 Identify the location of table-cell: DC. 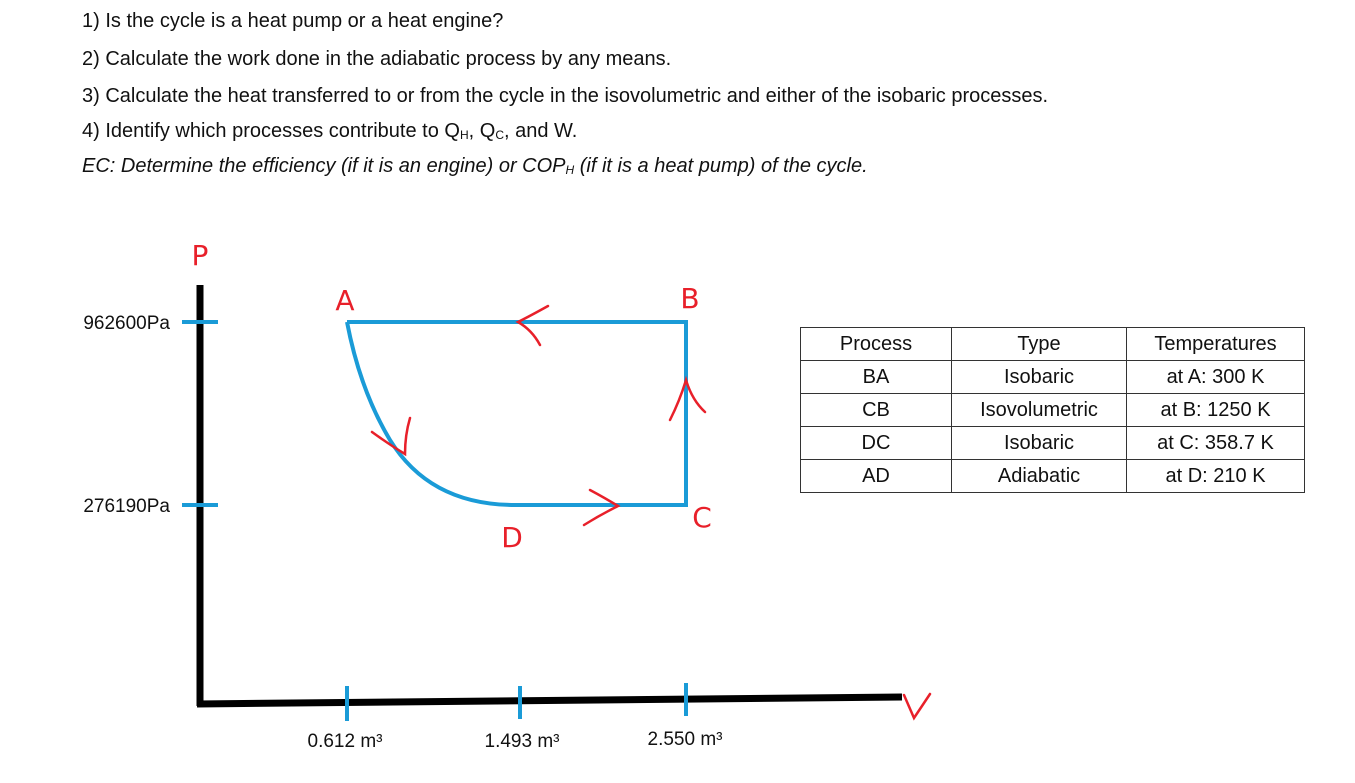
(876, 443).